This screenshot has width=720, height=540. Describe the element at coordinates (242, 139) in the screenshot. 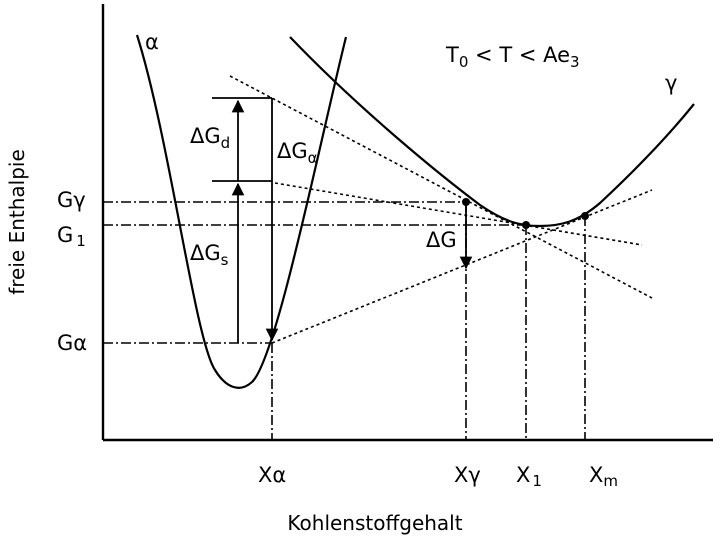

I see `bracket-ticks` at that location.